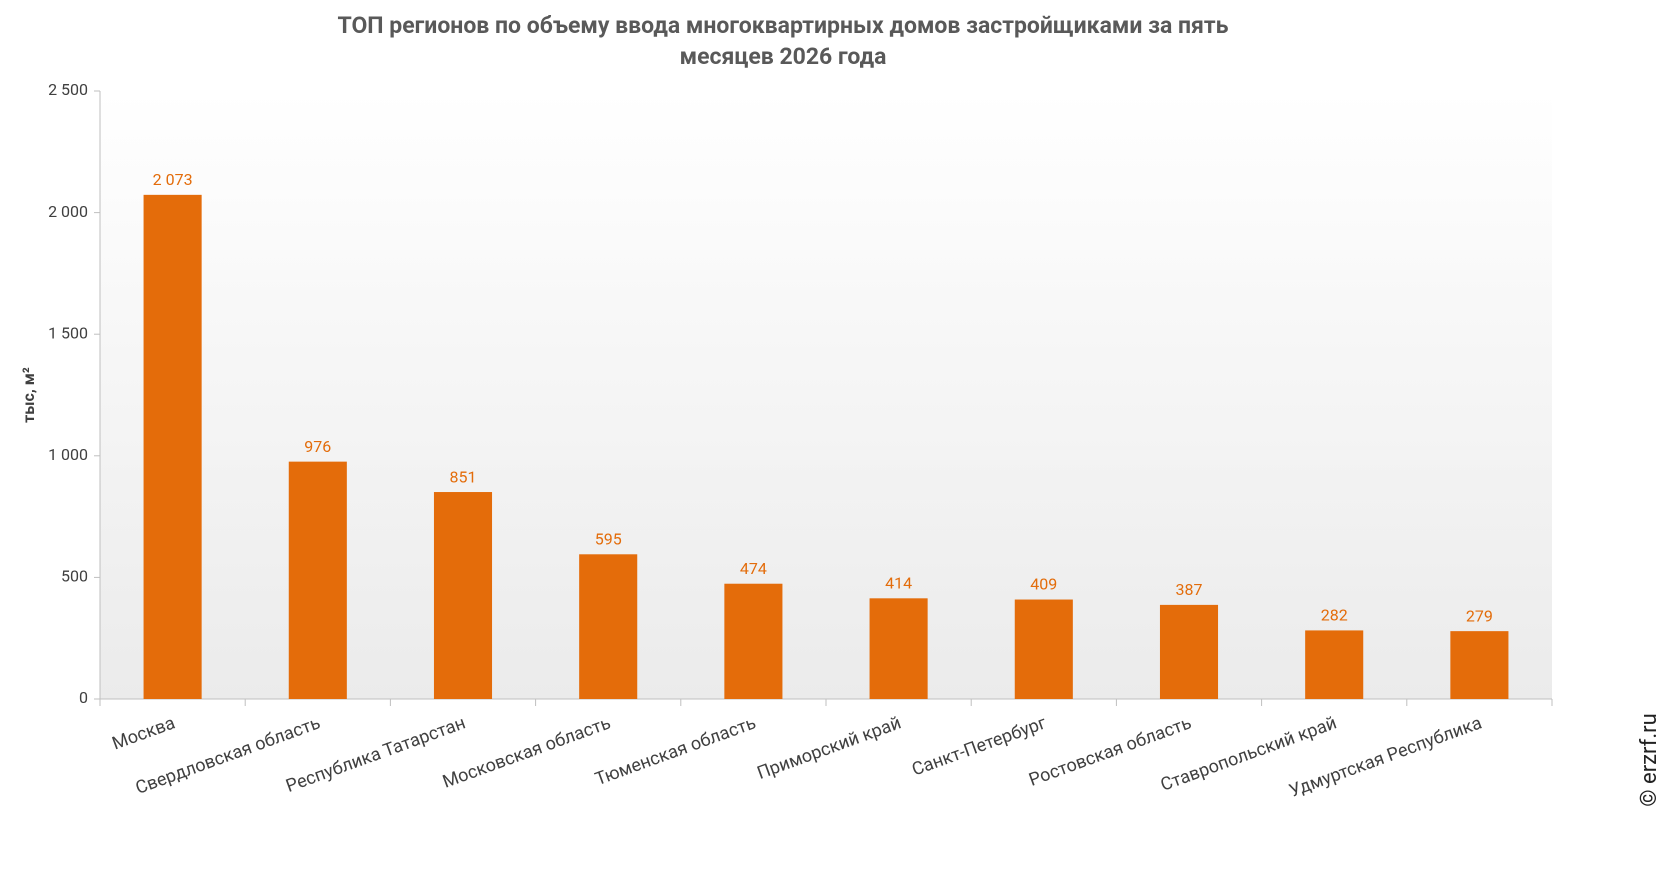 The height and width of the screenshot is (873, 1666). What do you see at coordinates (68, 211) in the screenshot?
I see `y-tick-label: 2 000` at bounding box center [68, 211].